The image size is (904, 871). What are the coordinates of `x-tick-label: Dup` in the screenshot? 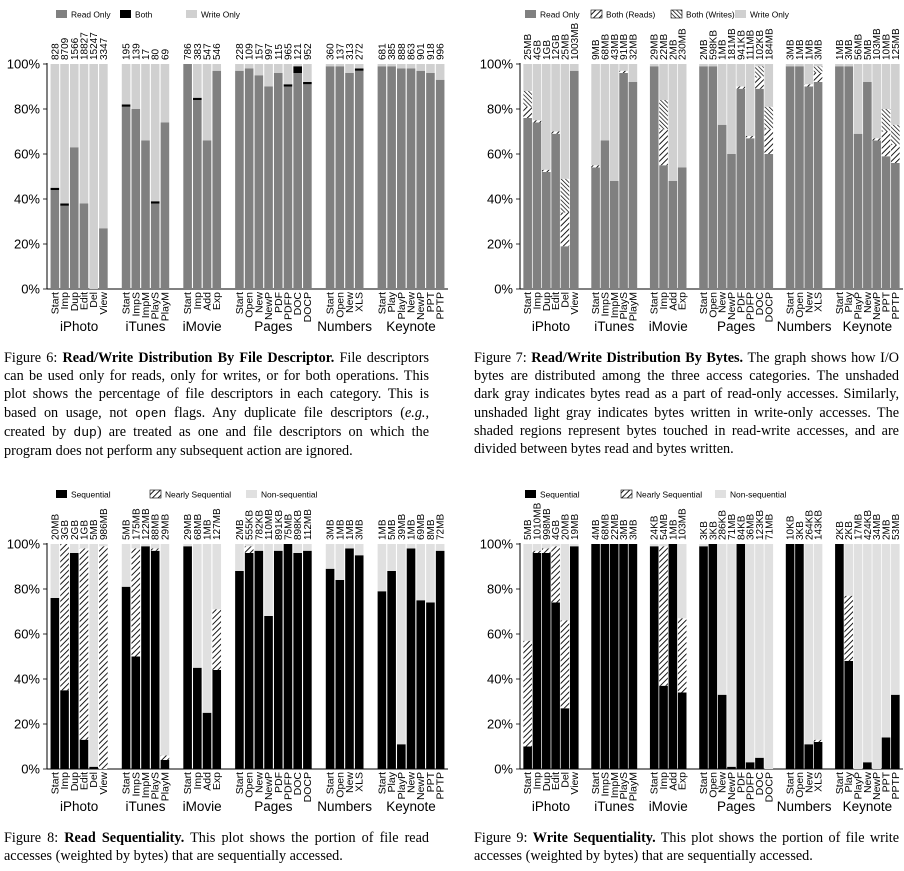 It's located at (75, 301).